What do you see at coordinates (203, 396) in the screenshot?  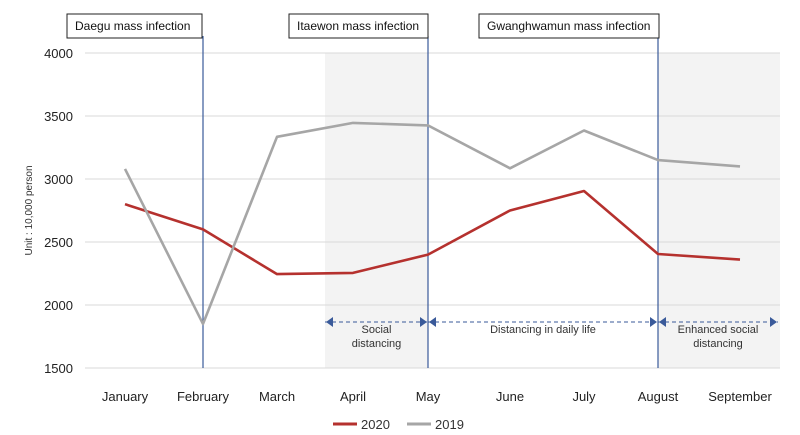 I see `x-tick-label: February` at bounding box center [203, 396].